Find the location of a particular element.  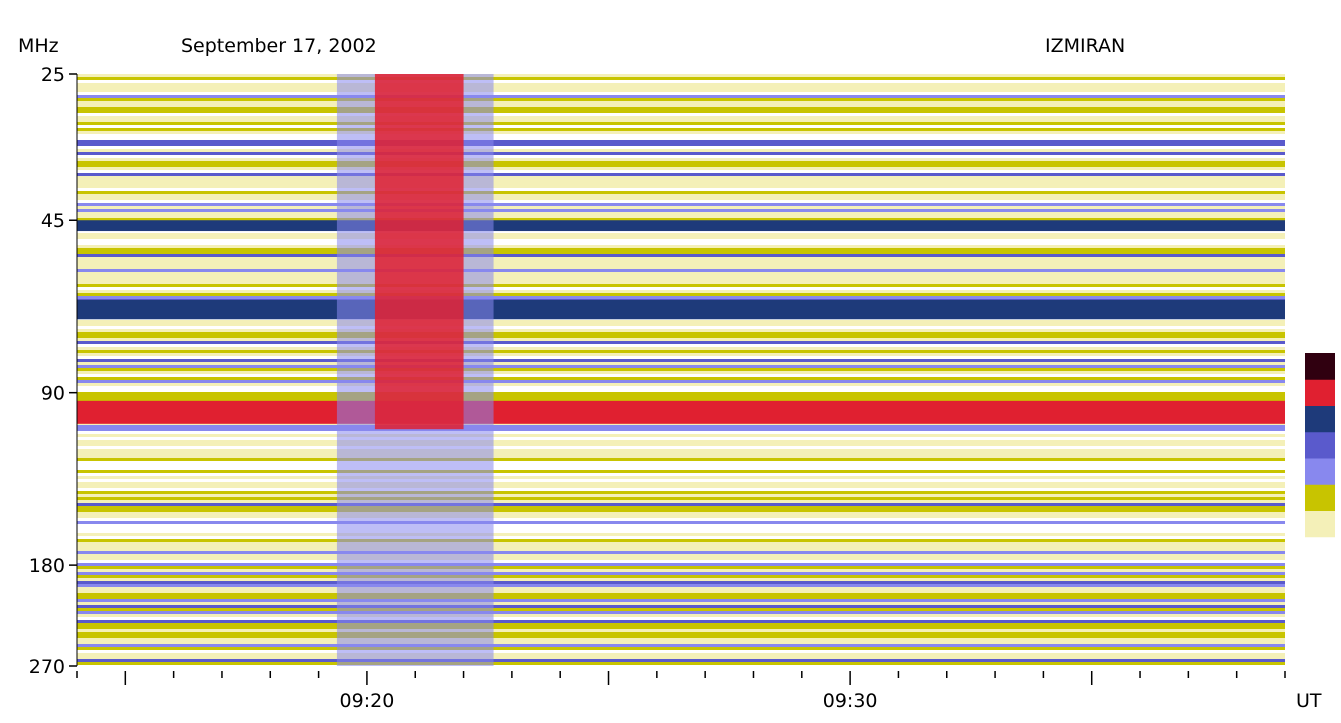

x-axis-ticks: 09:20 09:30 is located at coordinates (681, 691).